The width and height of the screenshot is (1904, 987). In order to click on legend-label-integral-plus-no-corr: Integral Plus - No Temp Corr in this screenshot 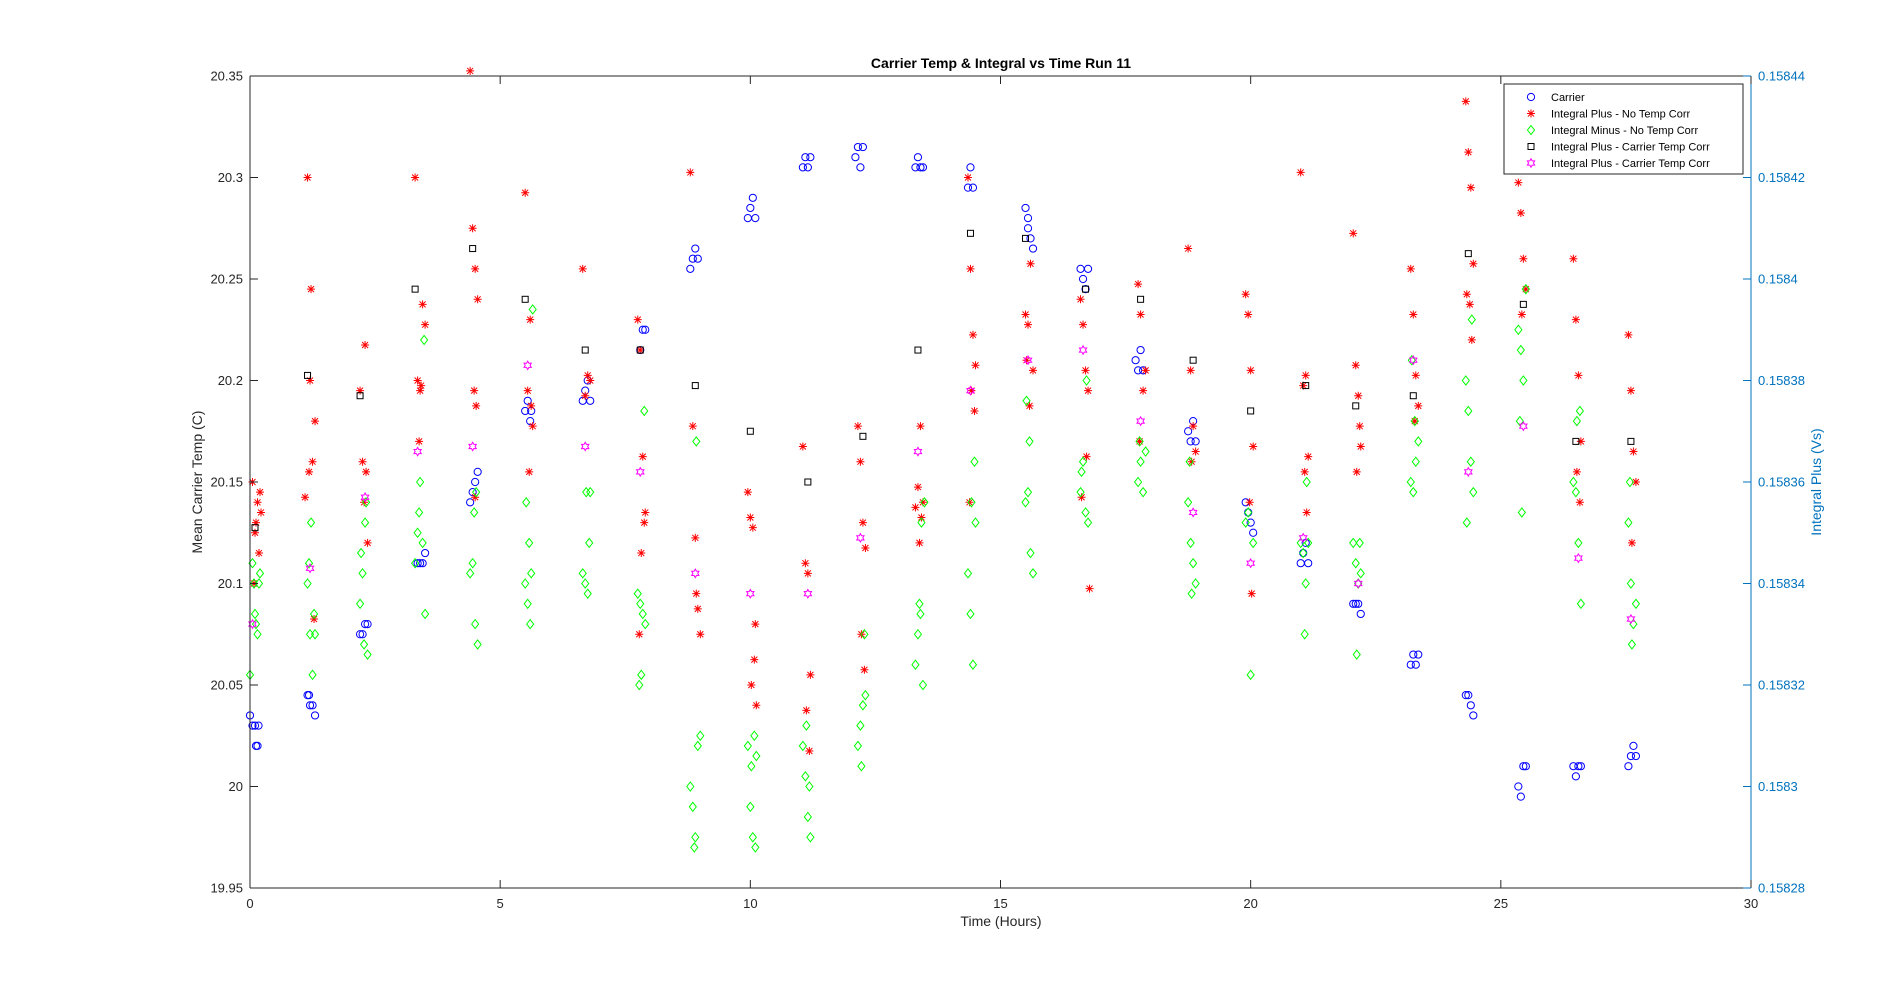, I will do `click(1621, 115)`.